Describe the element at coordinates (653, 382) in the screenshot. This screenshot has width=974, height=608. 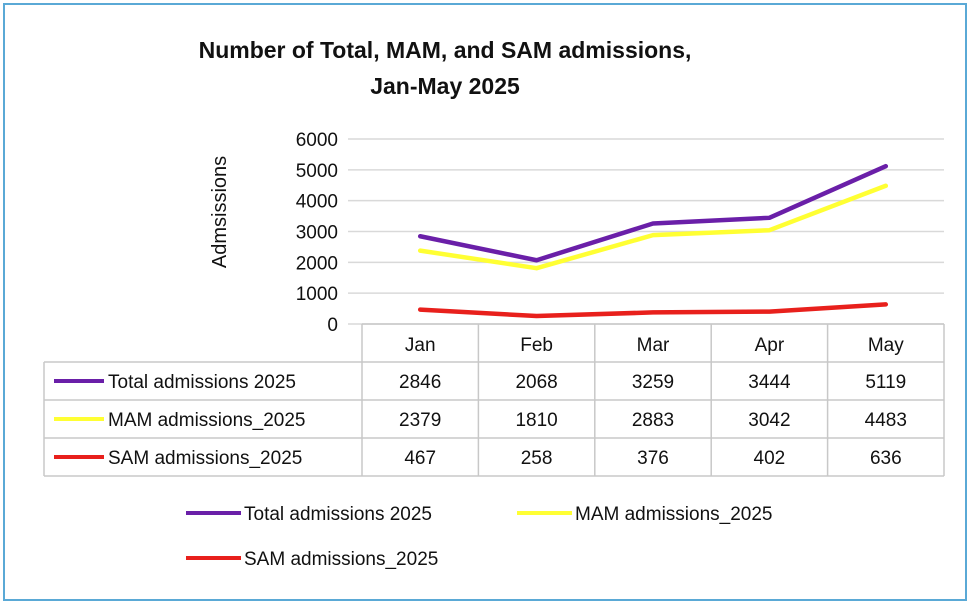
I see `table-cell-value: 3259` at that location.